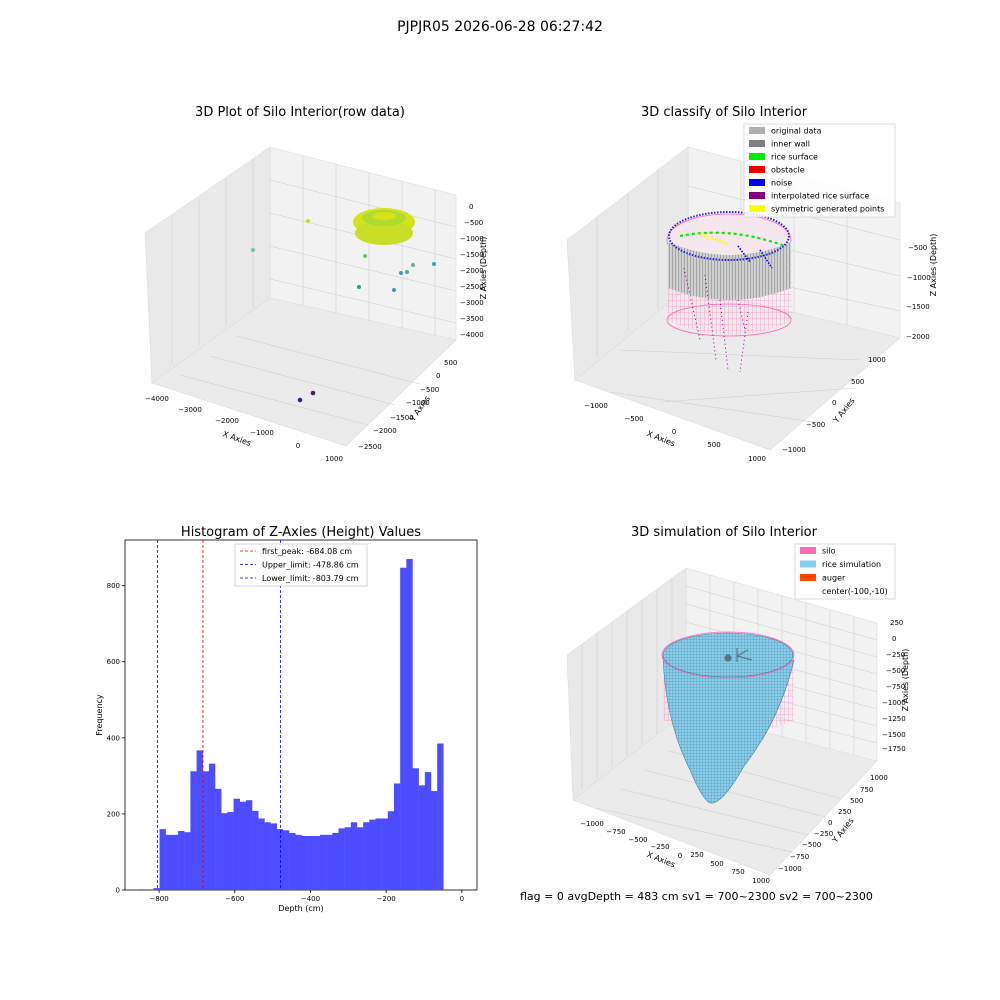 The width and height of the screenshot is (1000, 1000). Describe the element at coordinates (895, 655) in the screenshot. I see `panel4-ztick: −250` at that location.